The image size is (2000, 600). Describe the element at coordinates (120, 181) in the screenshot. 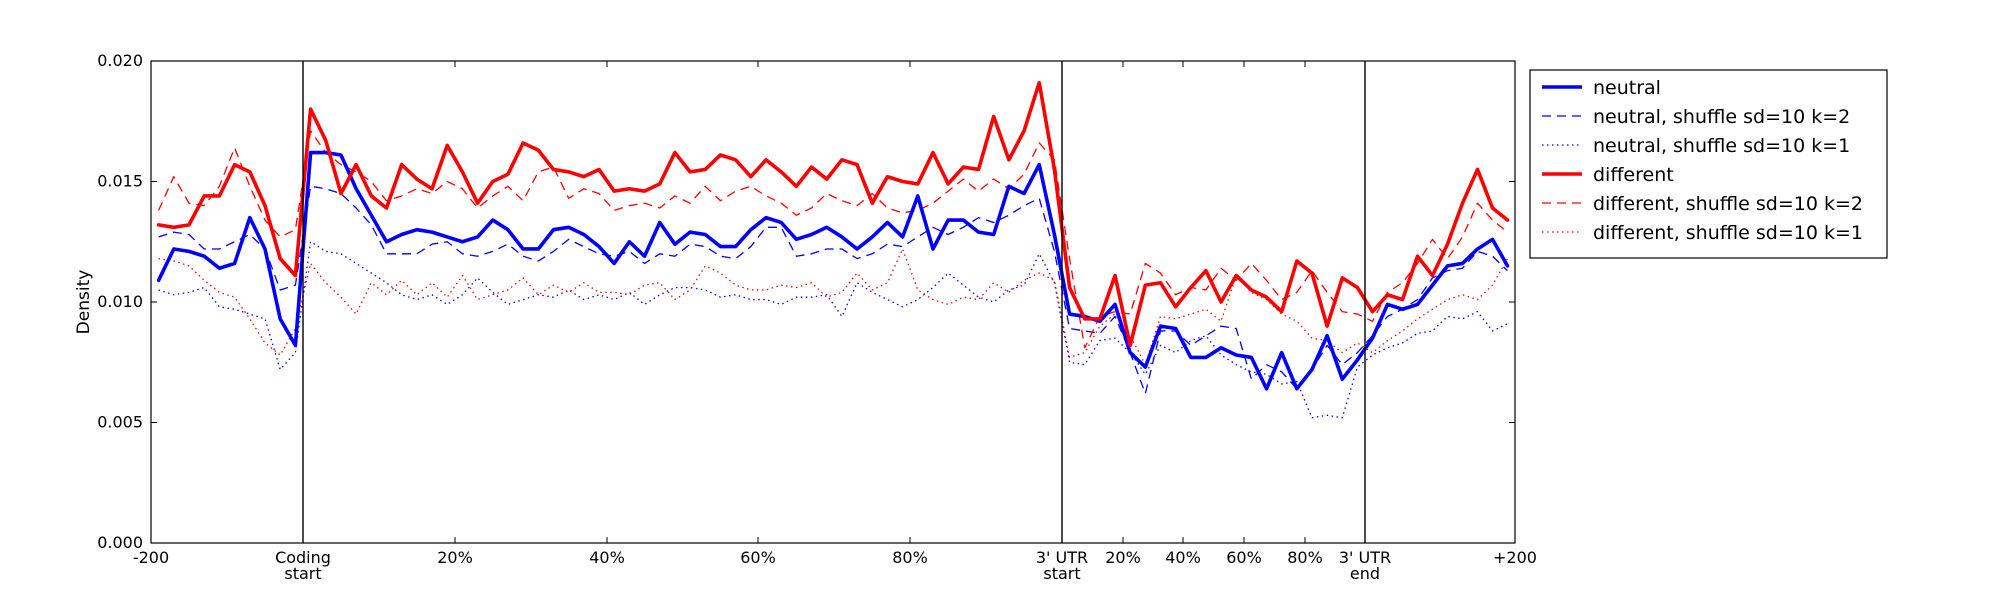

I see `y-tick-label: 0.015` at that location.